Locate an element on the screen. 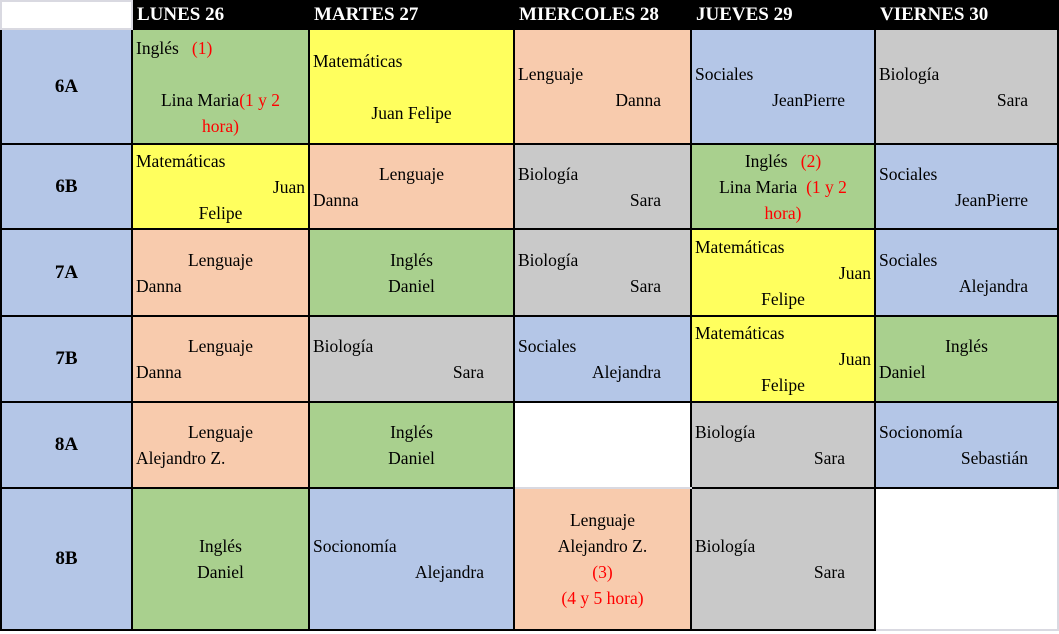 This screenshot has width=1059, height=634. cell-line: Inglés (1) is located at coordinates (220, 48).